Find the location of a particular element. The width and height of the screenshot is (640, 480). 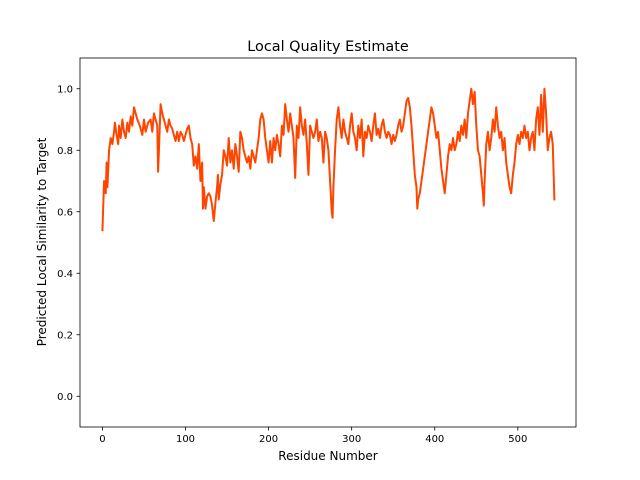

x-tick-label: 300 is located at coordinates (351, 439).